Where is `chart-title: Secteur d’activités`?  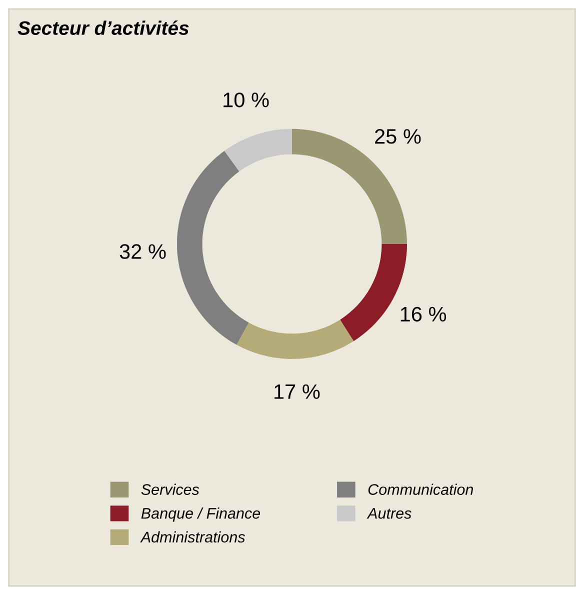 chart-title: Secteur d’activités is located at coordinates (103, 27).